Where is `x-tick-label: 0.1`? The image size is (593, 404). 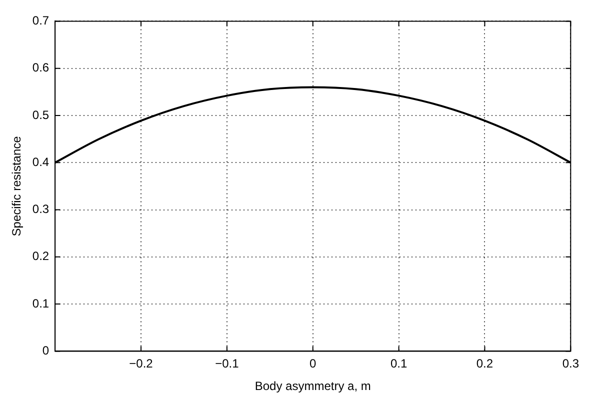
x-tick-label: 0.1 is located at coordinates (399, 363).